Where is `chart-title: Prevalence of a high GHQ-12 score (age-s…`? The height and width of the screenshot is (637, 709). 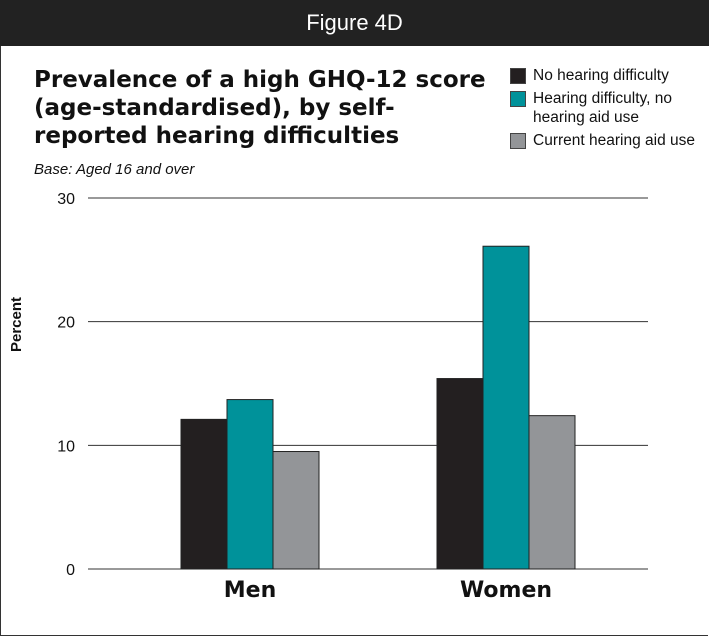
chart-title: Prevalence of a high GHQ-12 score (age-s… is located at coordinates (260, 108).